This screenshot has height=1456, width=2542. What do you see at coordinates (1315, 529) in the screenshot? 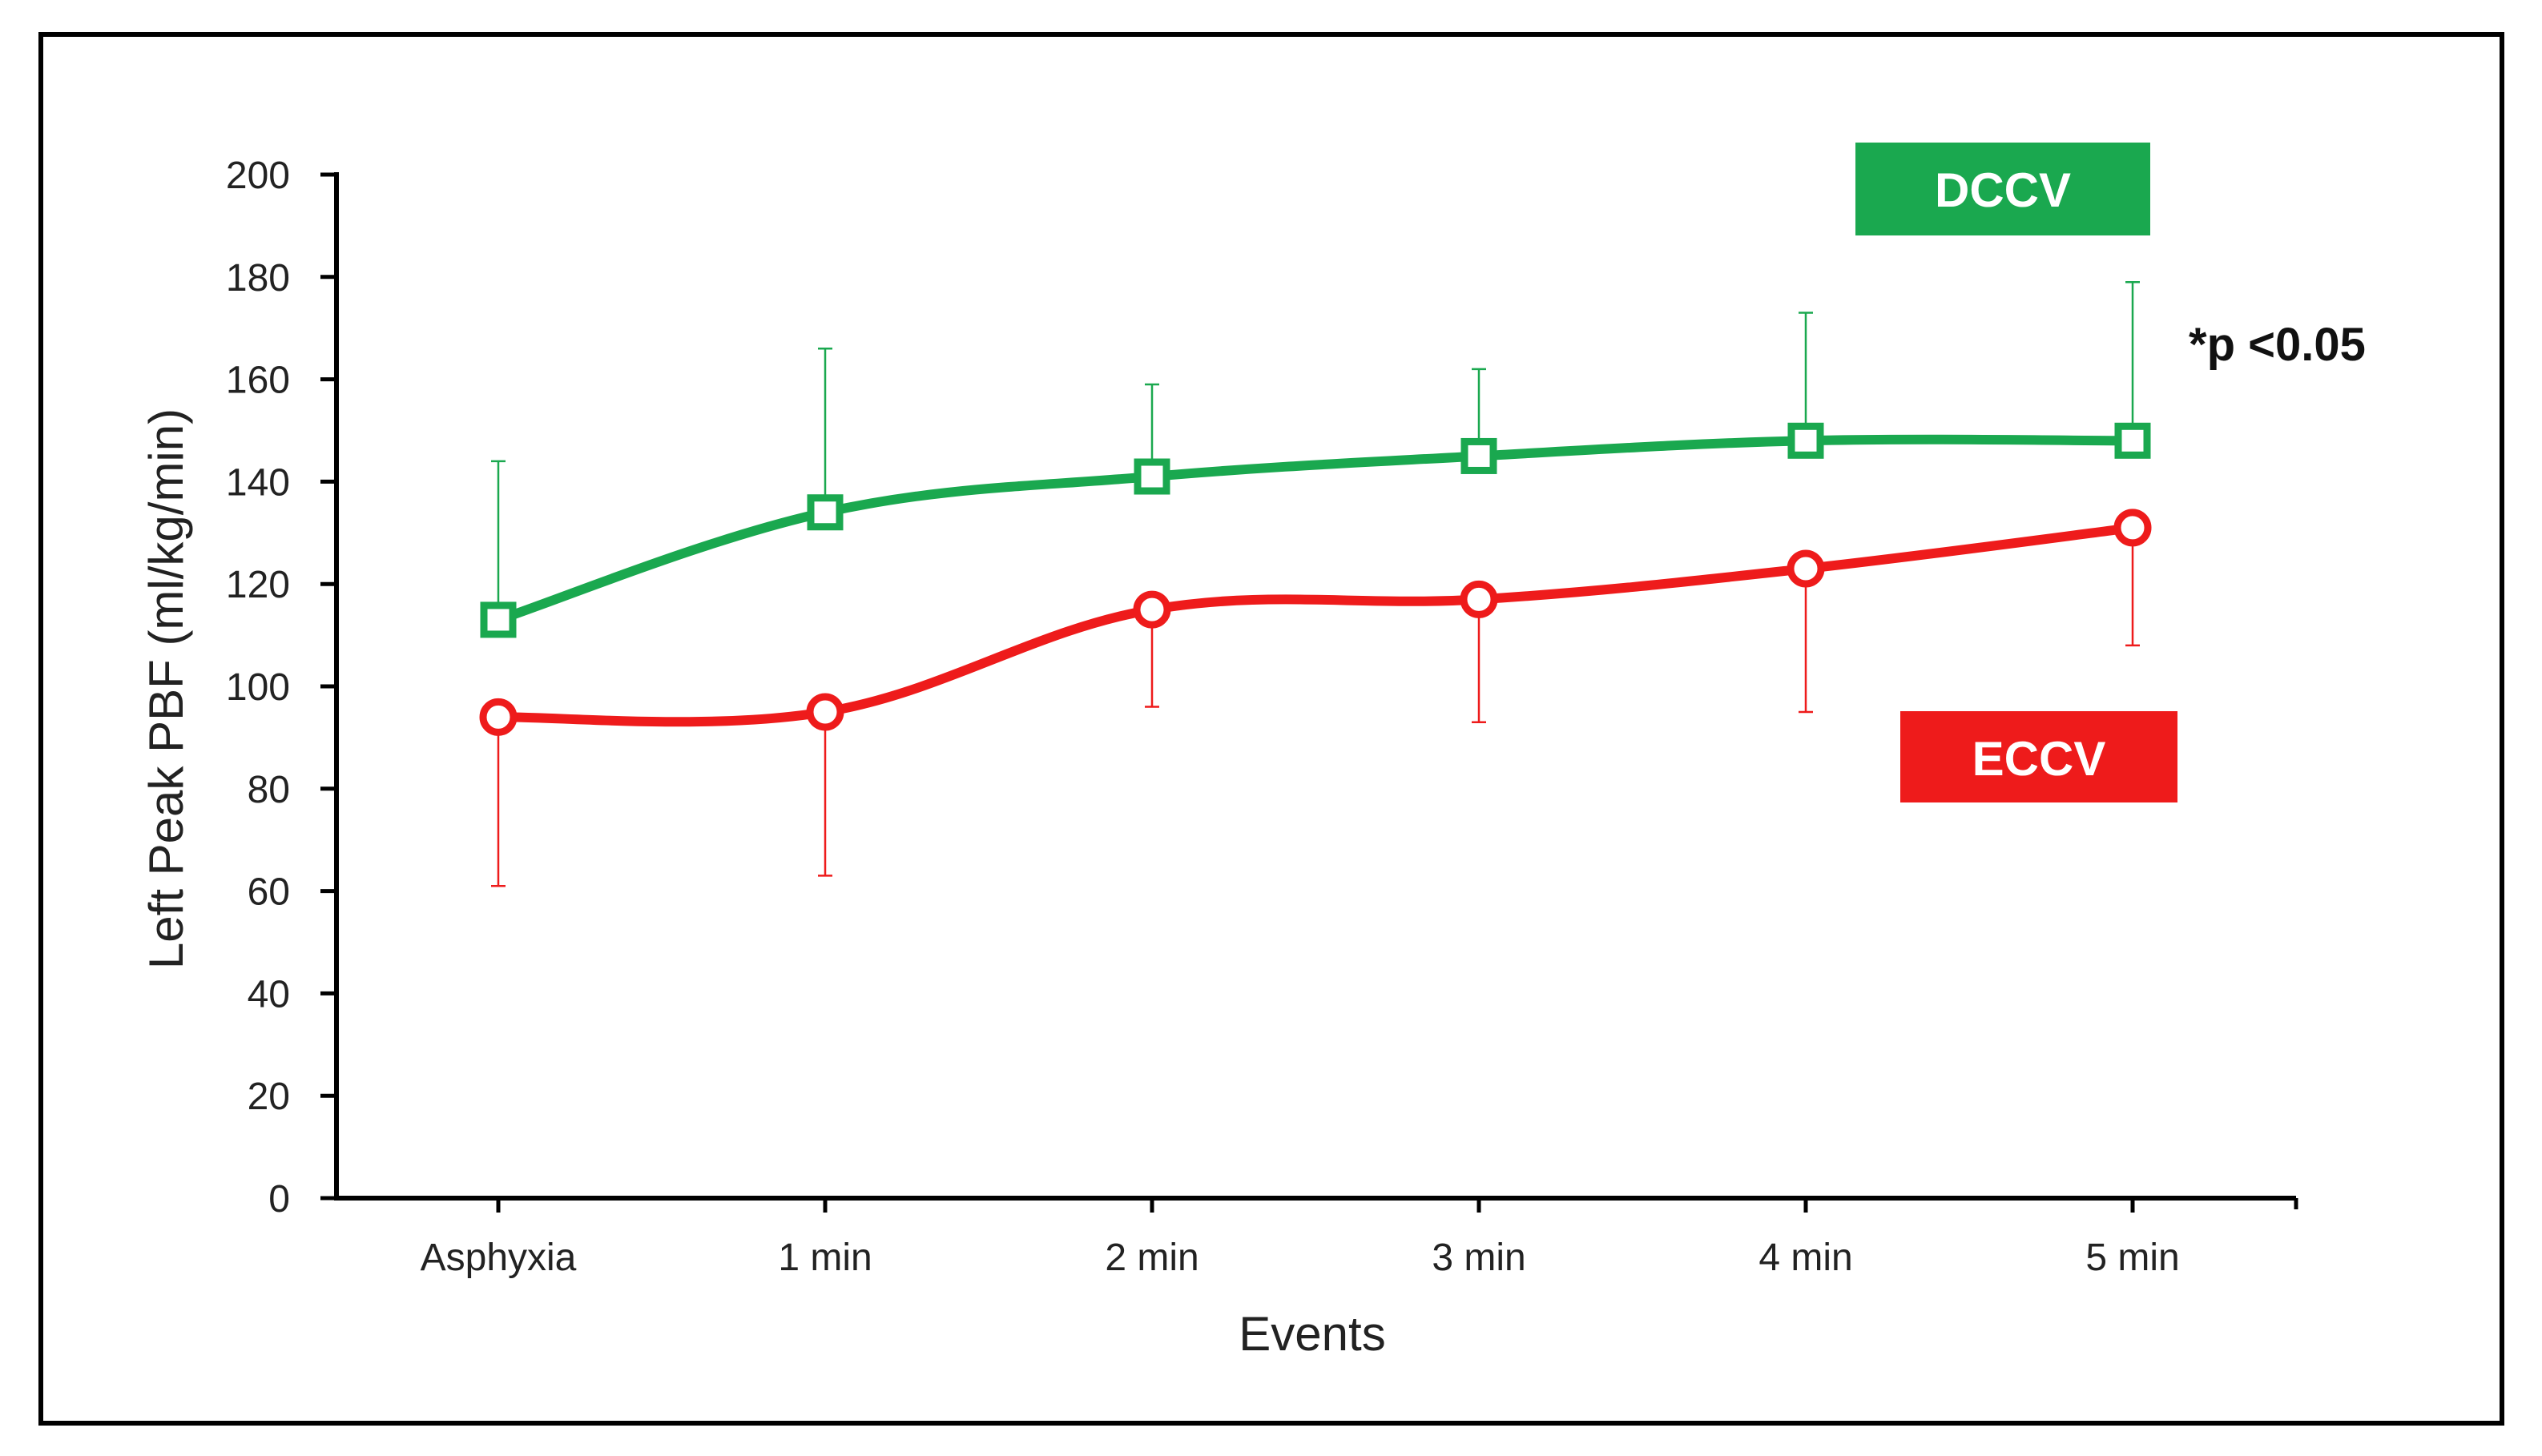
I see `dccv-series-line` at bounding box center [1315, 529].